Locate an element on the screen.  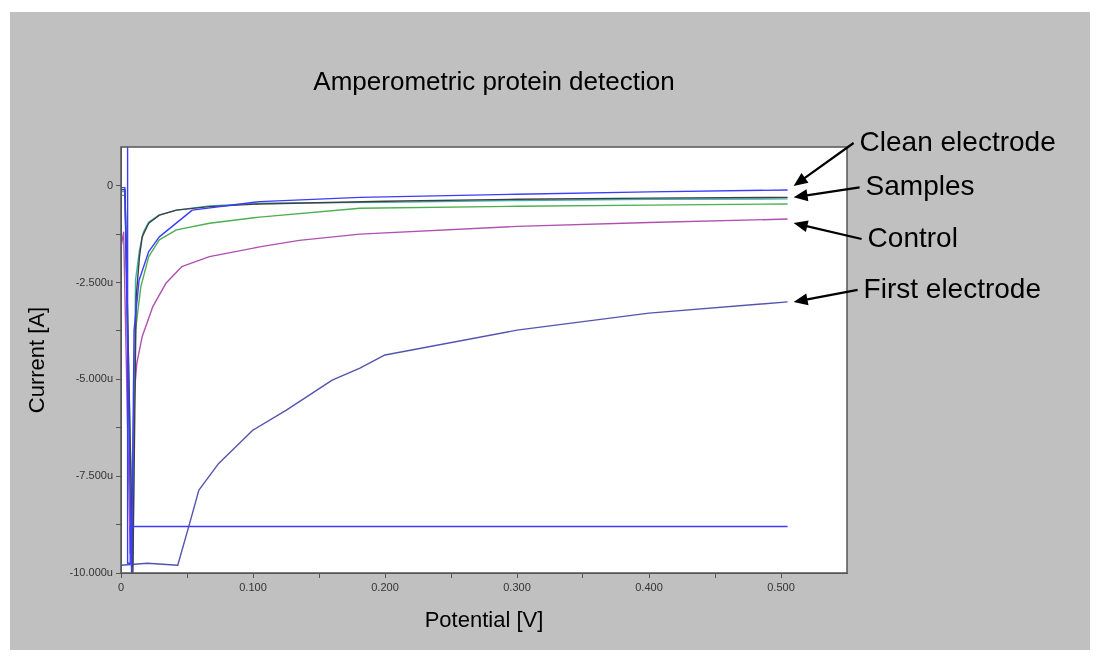
y-tick-label: 0 is located at coordinates (109, 184).